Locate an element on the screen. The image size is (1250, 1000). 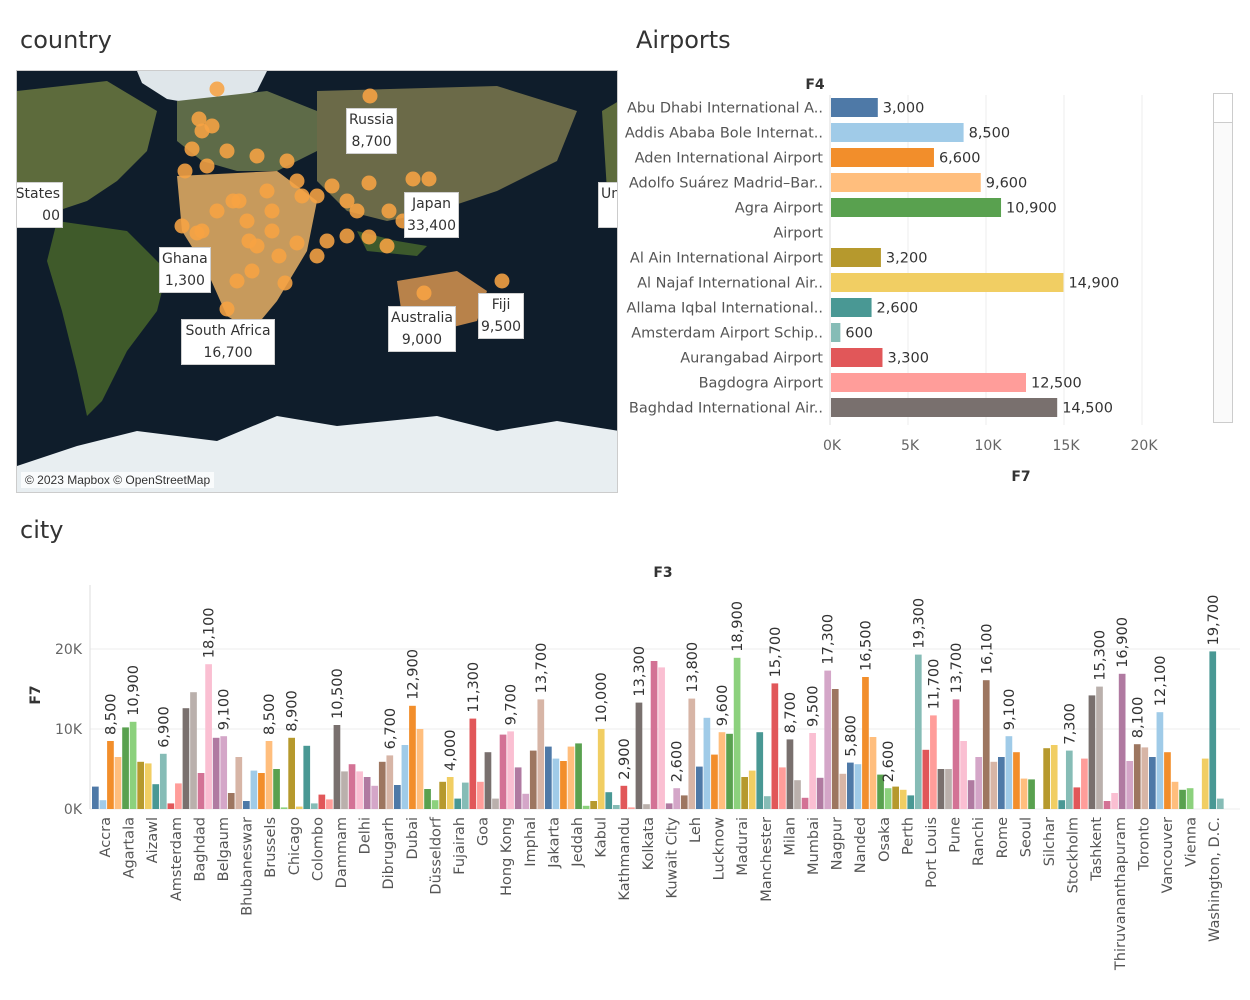
map-label-ghana: Ghana 1,300 is located at coordinates (185, 270).